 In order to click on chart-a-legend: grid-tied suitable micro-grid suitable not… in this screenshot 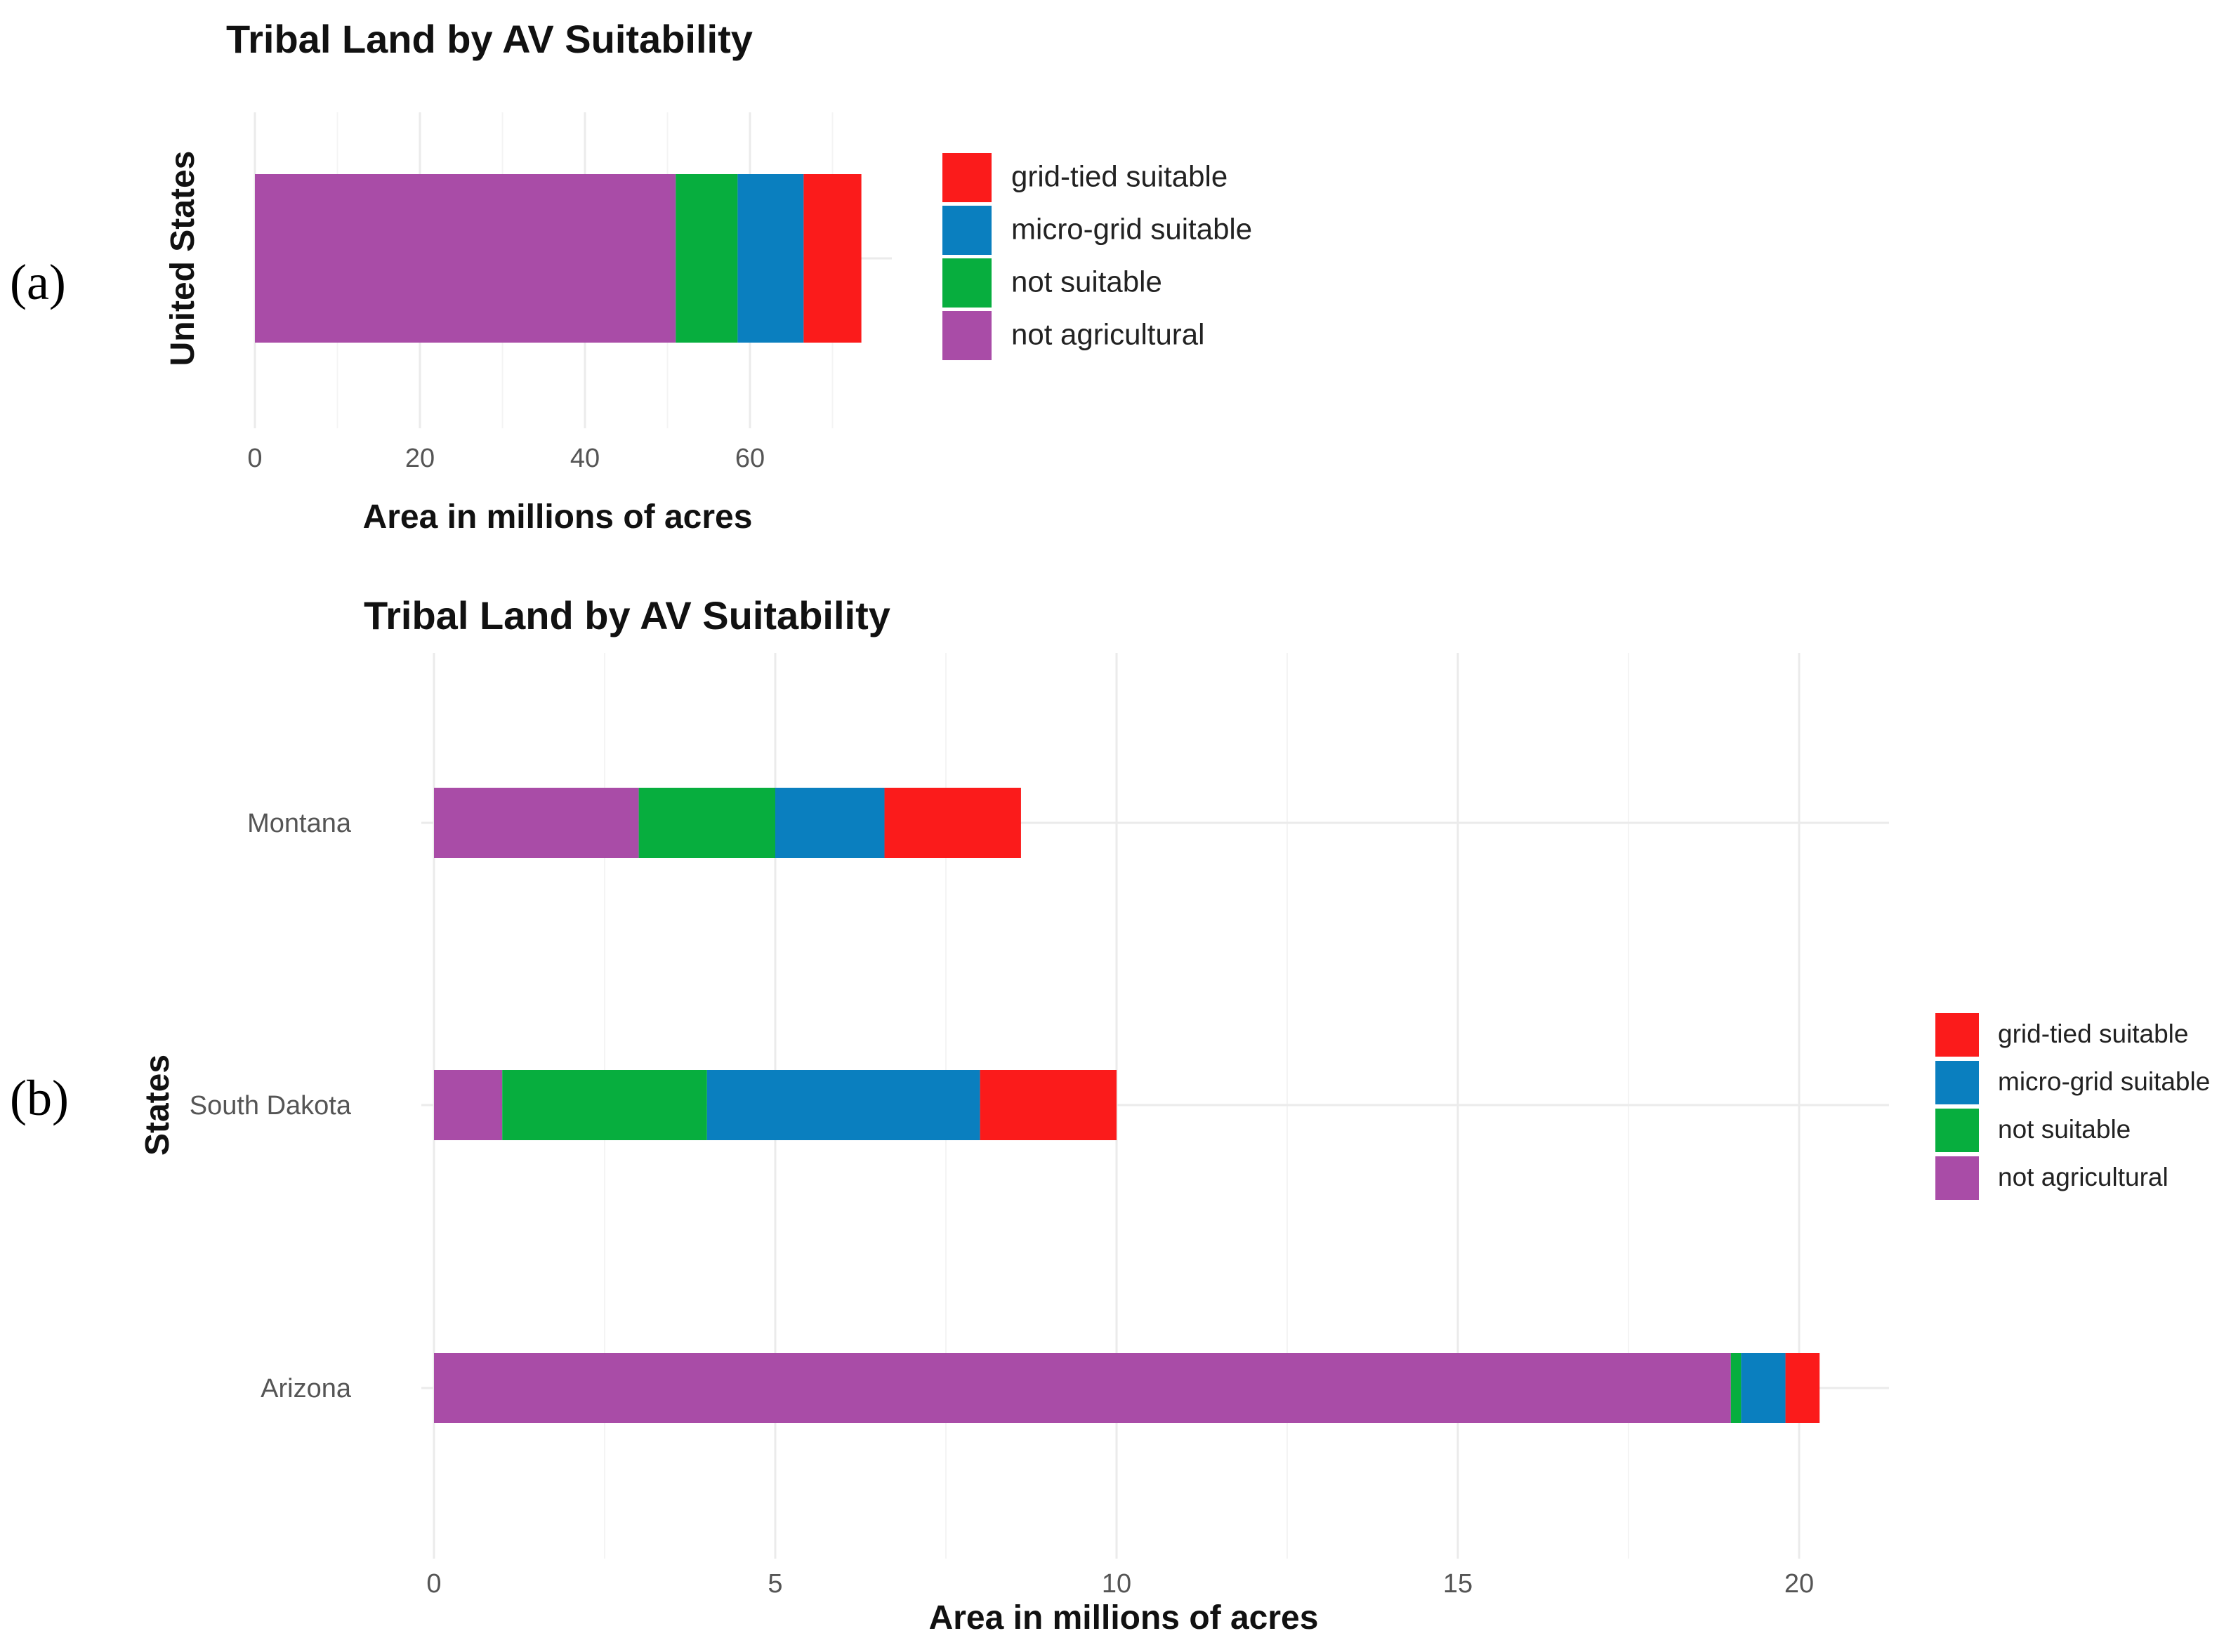, I will do `click(1097, 256)`.